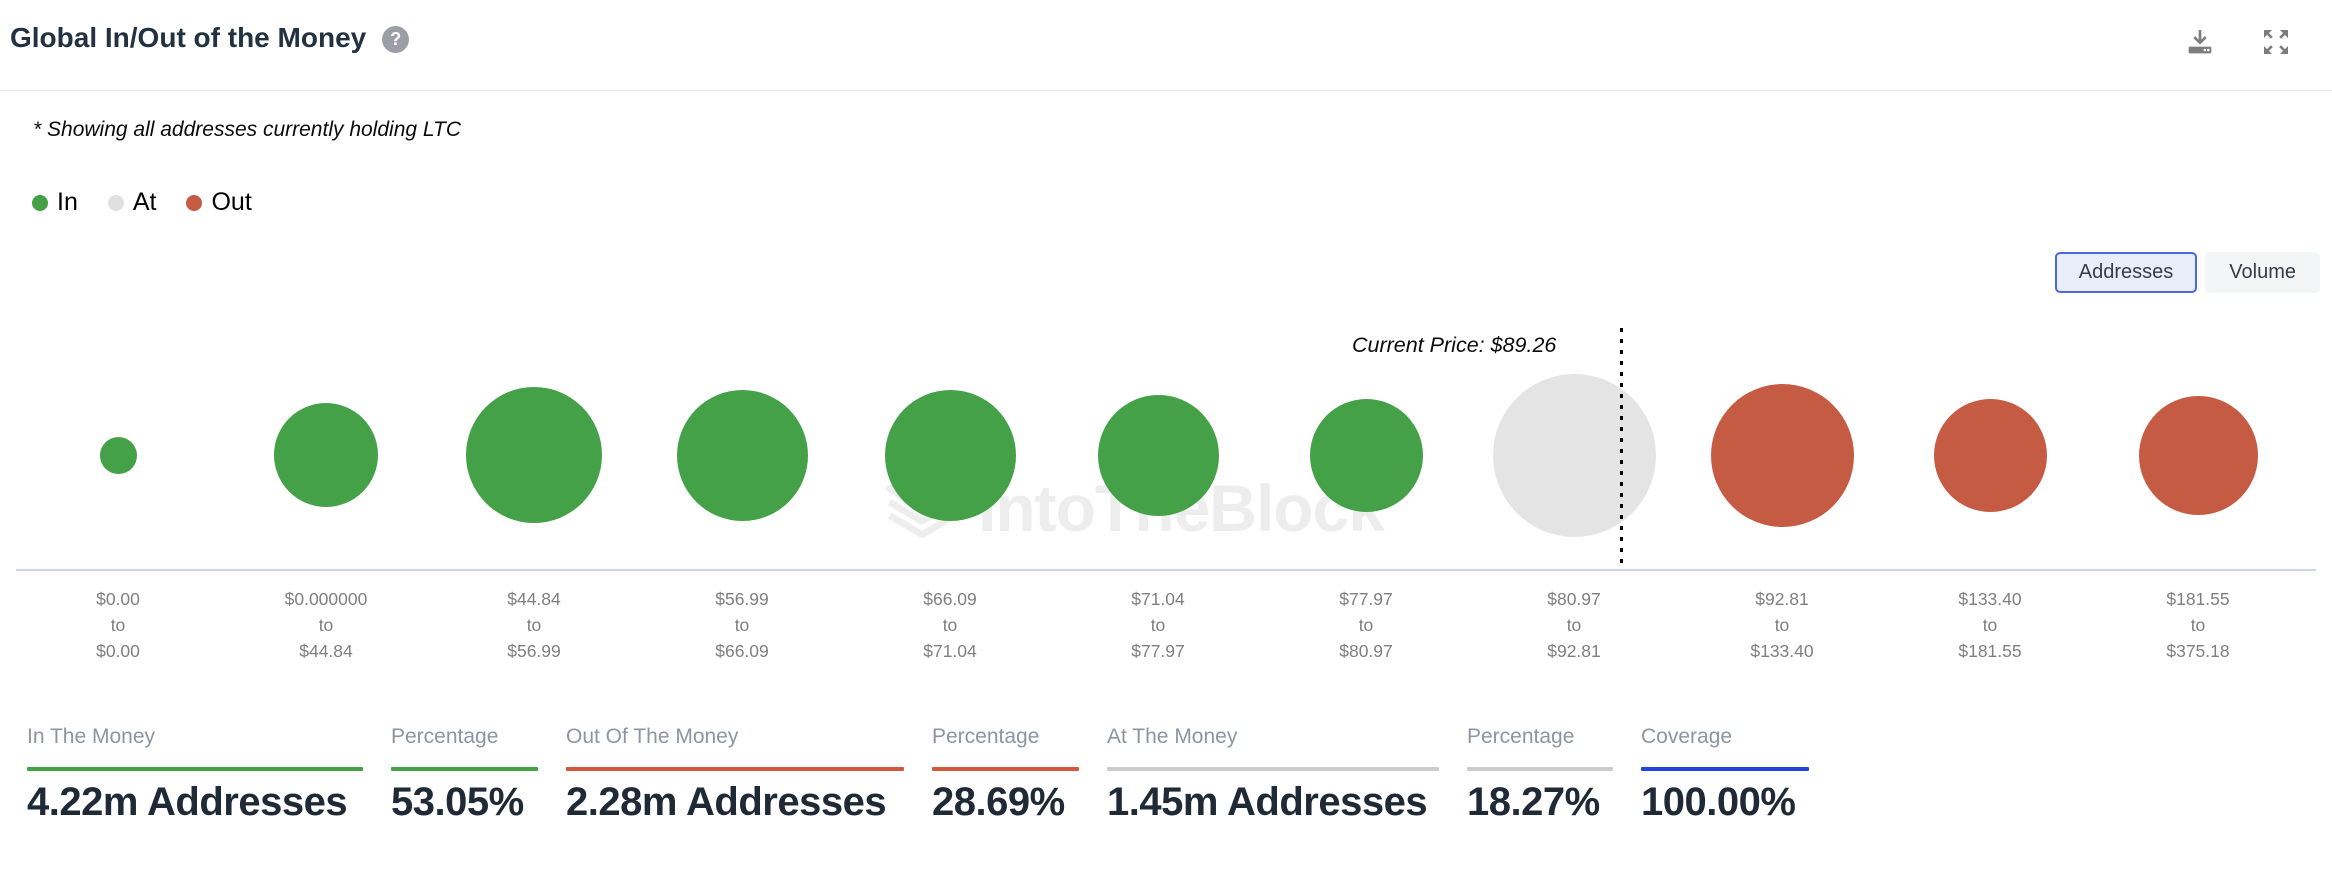  What do you see at coordinates (1366, 651) in the screenshot?
I see `range-to: $80.97` at bounding box center [1366, 651].